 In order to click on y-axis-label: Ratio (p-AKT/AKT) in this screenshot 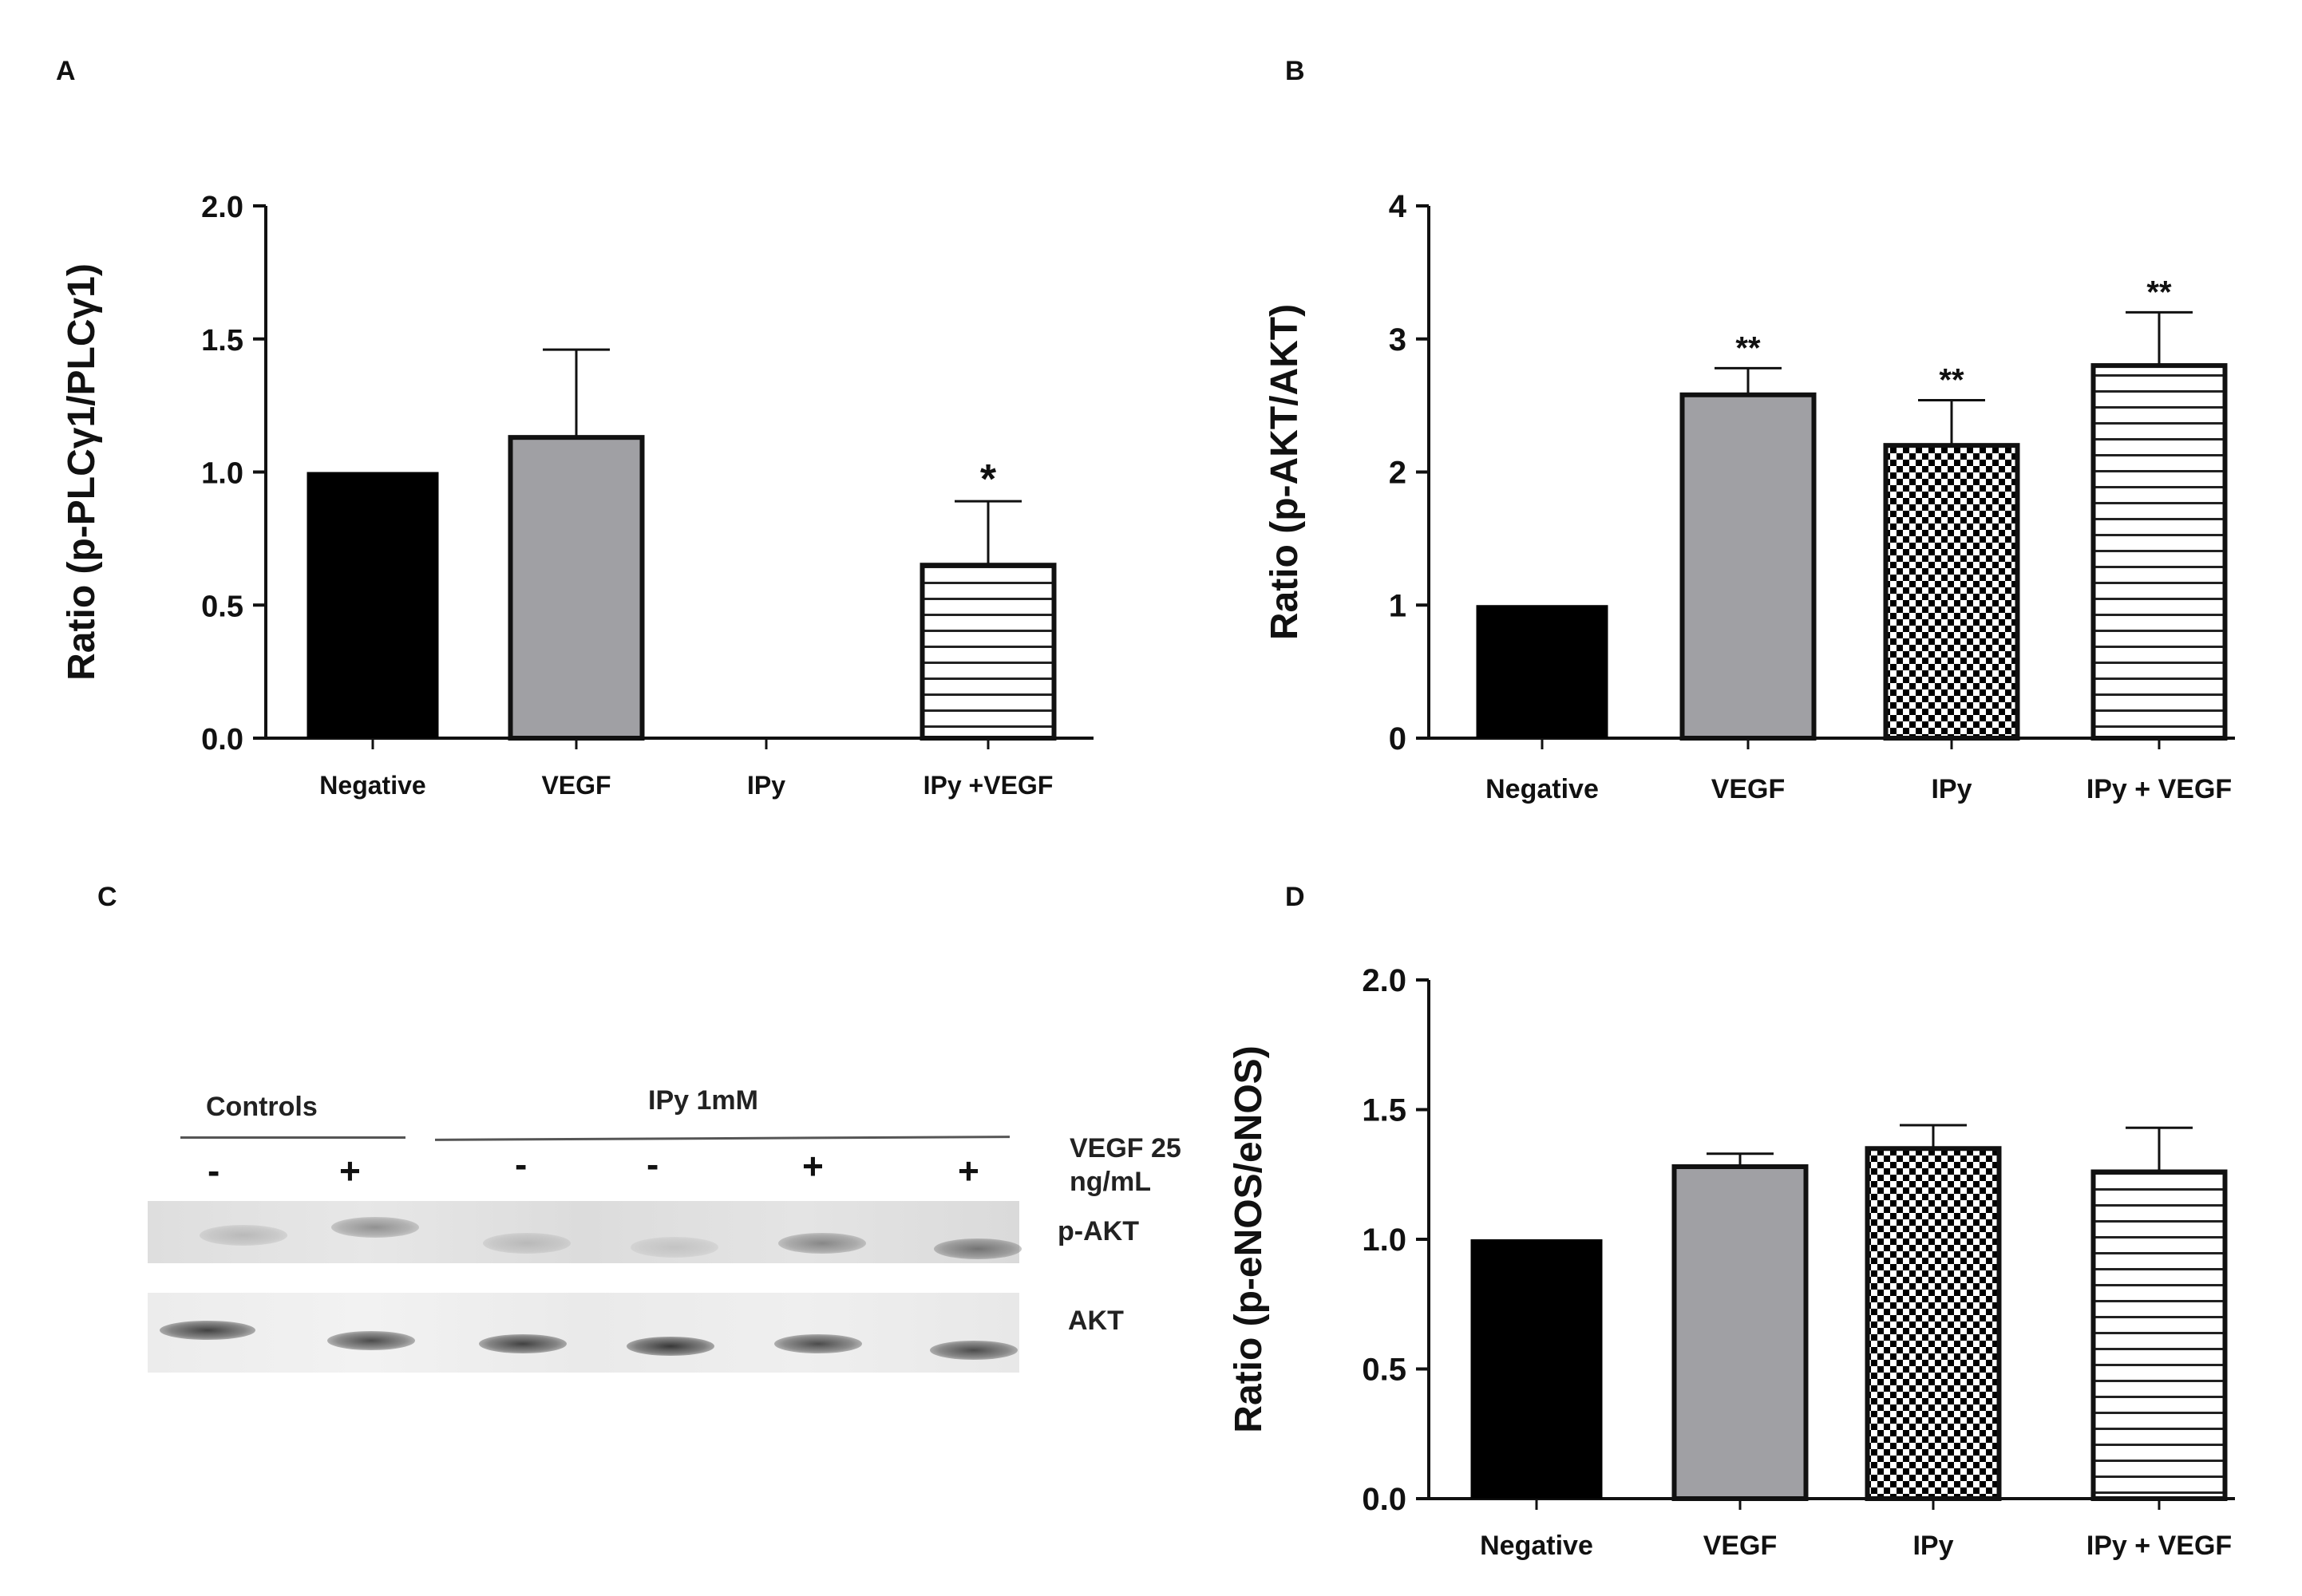, I will do `click(1285, 472)`.